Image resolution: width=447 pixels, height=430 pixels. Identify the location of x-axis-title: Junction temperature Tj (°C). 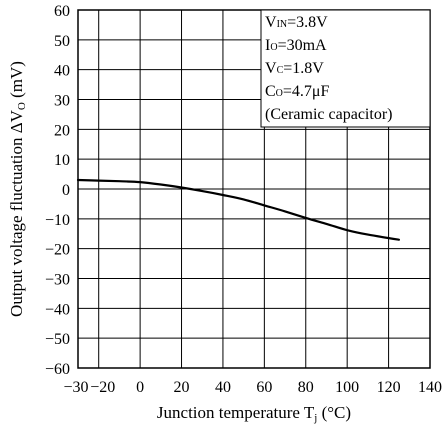
(254, 413).